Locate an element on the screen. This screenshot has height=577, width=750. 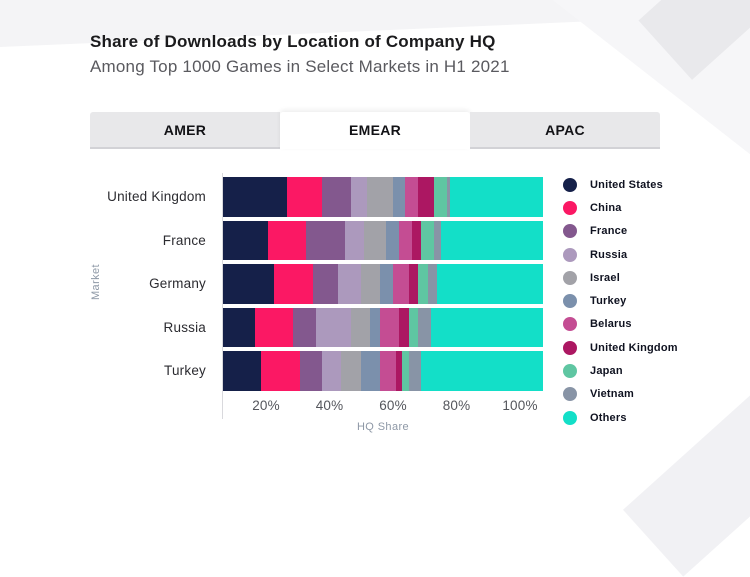
legend-item-united-states: United States is located at coordinates (620, 184).